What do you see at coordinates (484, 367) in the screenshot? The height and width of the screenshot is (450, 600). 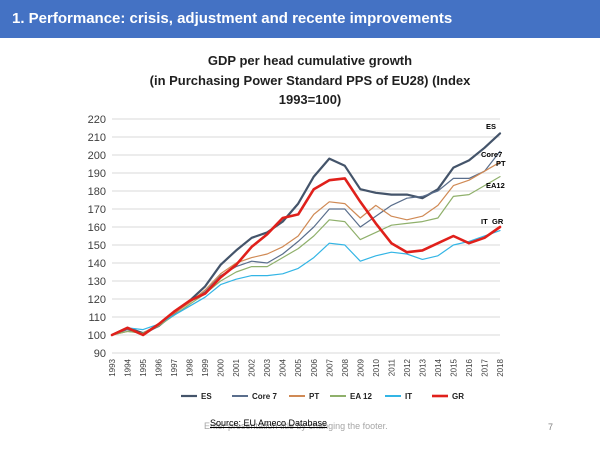 I see `x-tick-label: 2017` at bounding box center [484, 367].